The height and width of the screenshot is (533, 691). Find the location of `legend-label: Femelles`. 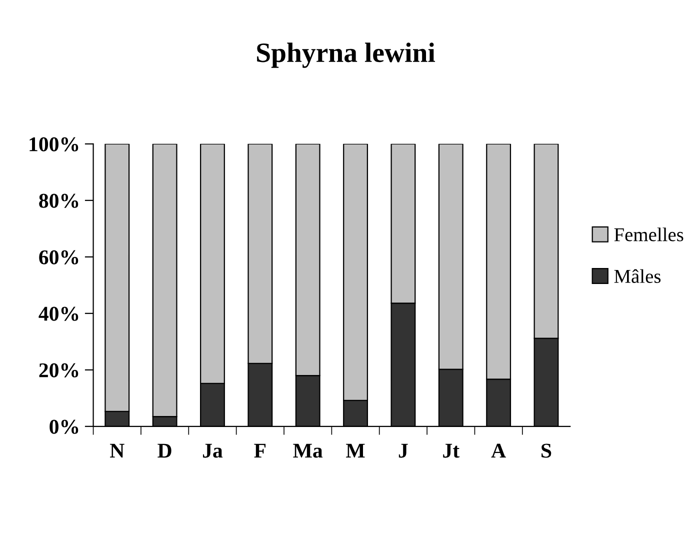

legend-label: Femelles is located at coordinates (649, 235).